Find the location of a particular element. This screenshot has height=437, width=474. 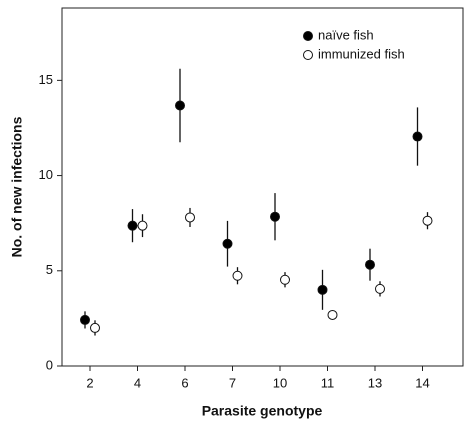

x-tick-label: 10 is located at coordinates (280, 382).